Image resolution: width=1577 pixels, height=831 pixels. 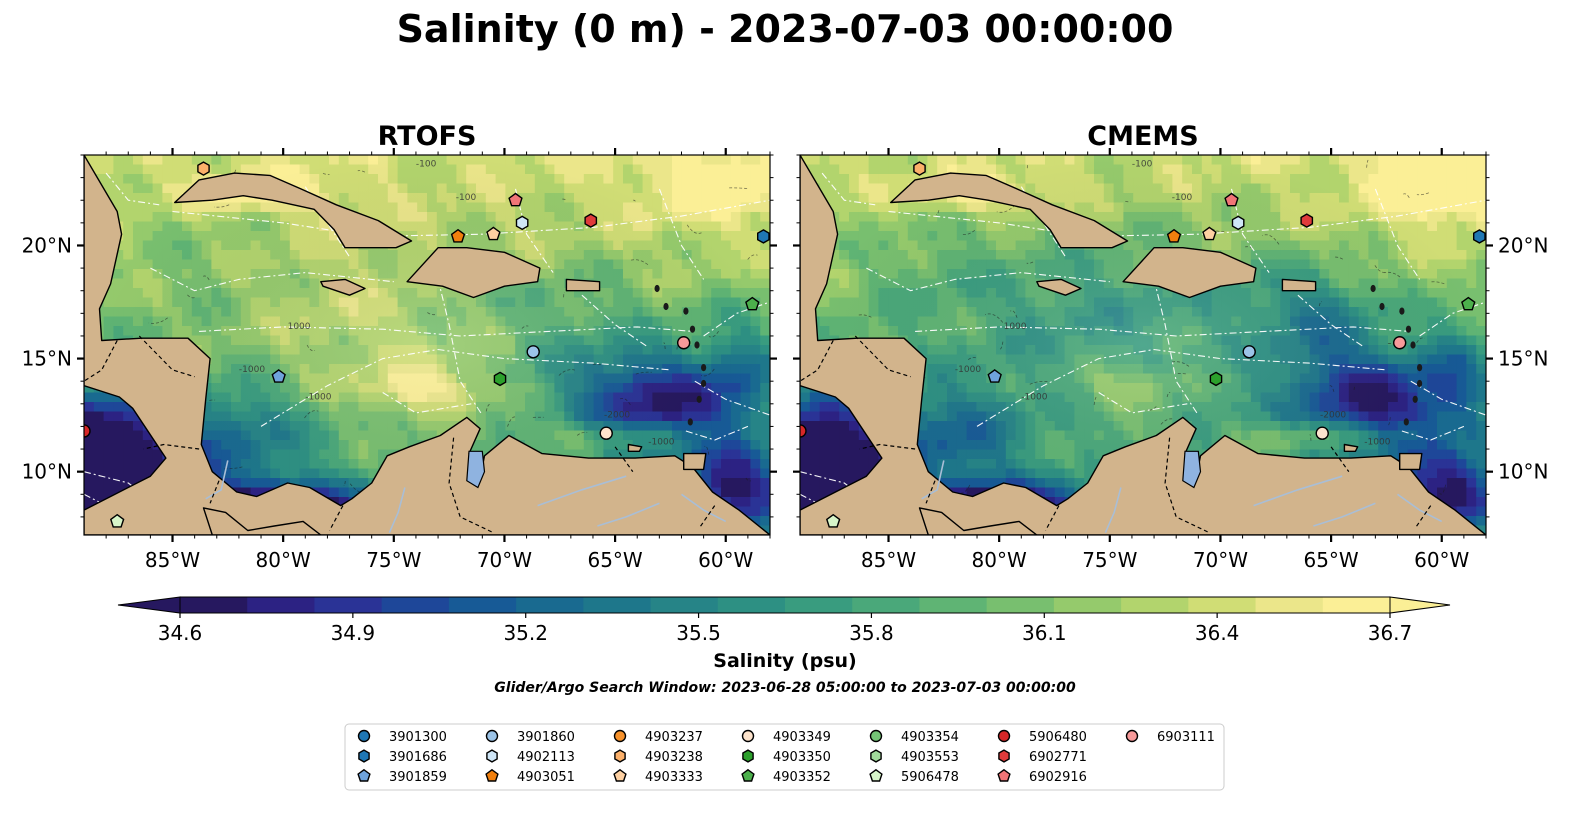 I want to click on colorbar-tick-label: 36.7, so click(x=1390, y=633).